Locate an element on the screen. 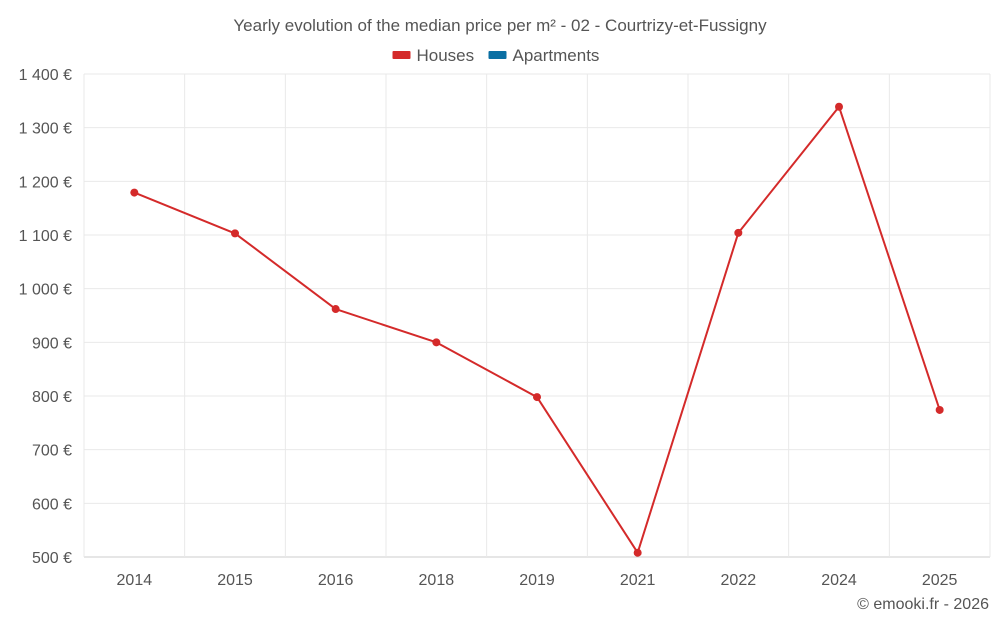 Image resolution: width=1000 pixels, height=625 pixels. y-tick-label: 500 € is located at coordinates (52, 558).